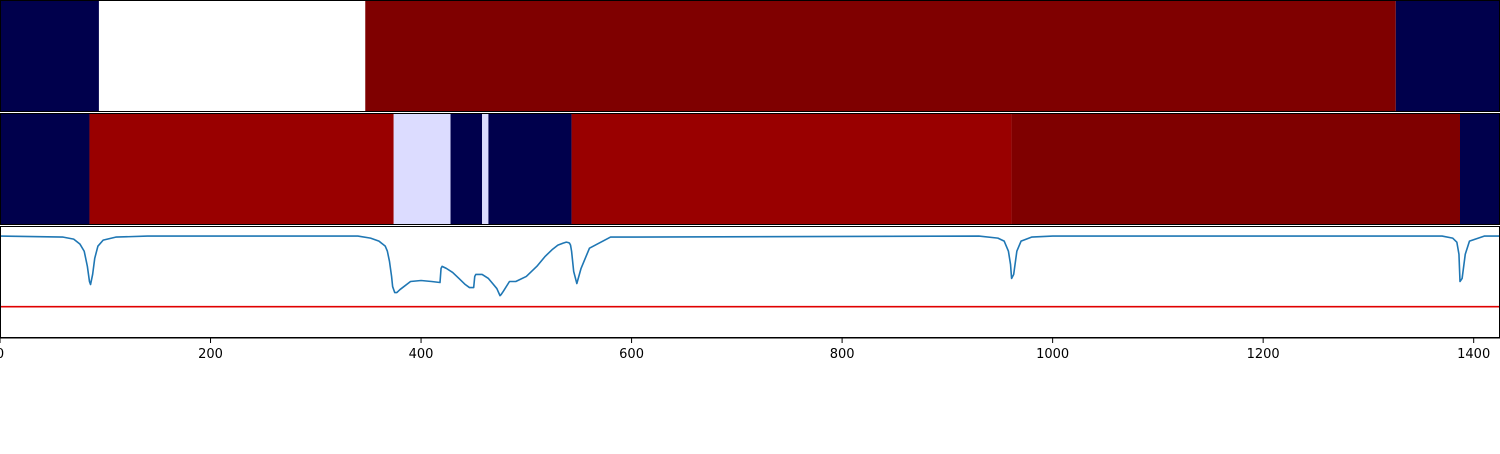  I want to click on x-tick-label-800: 800, so click(842, 354).